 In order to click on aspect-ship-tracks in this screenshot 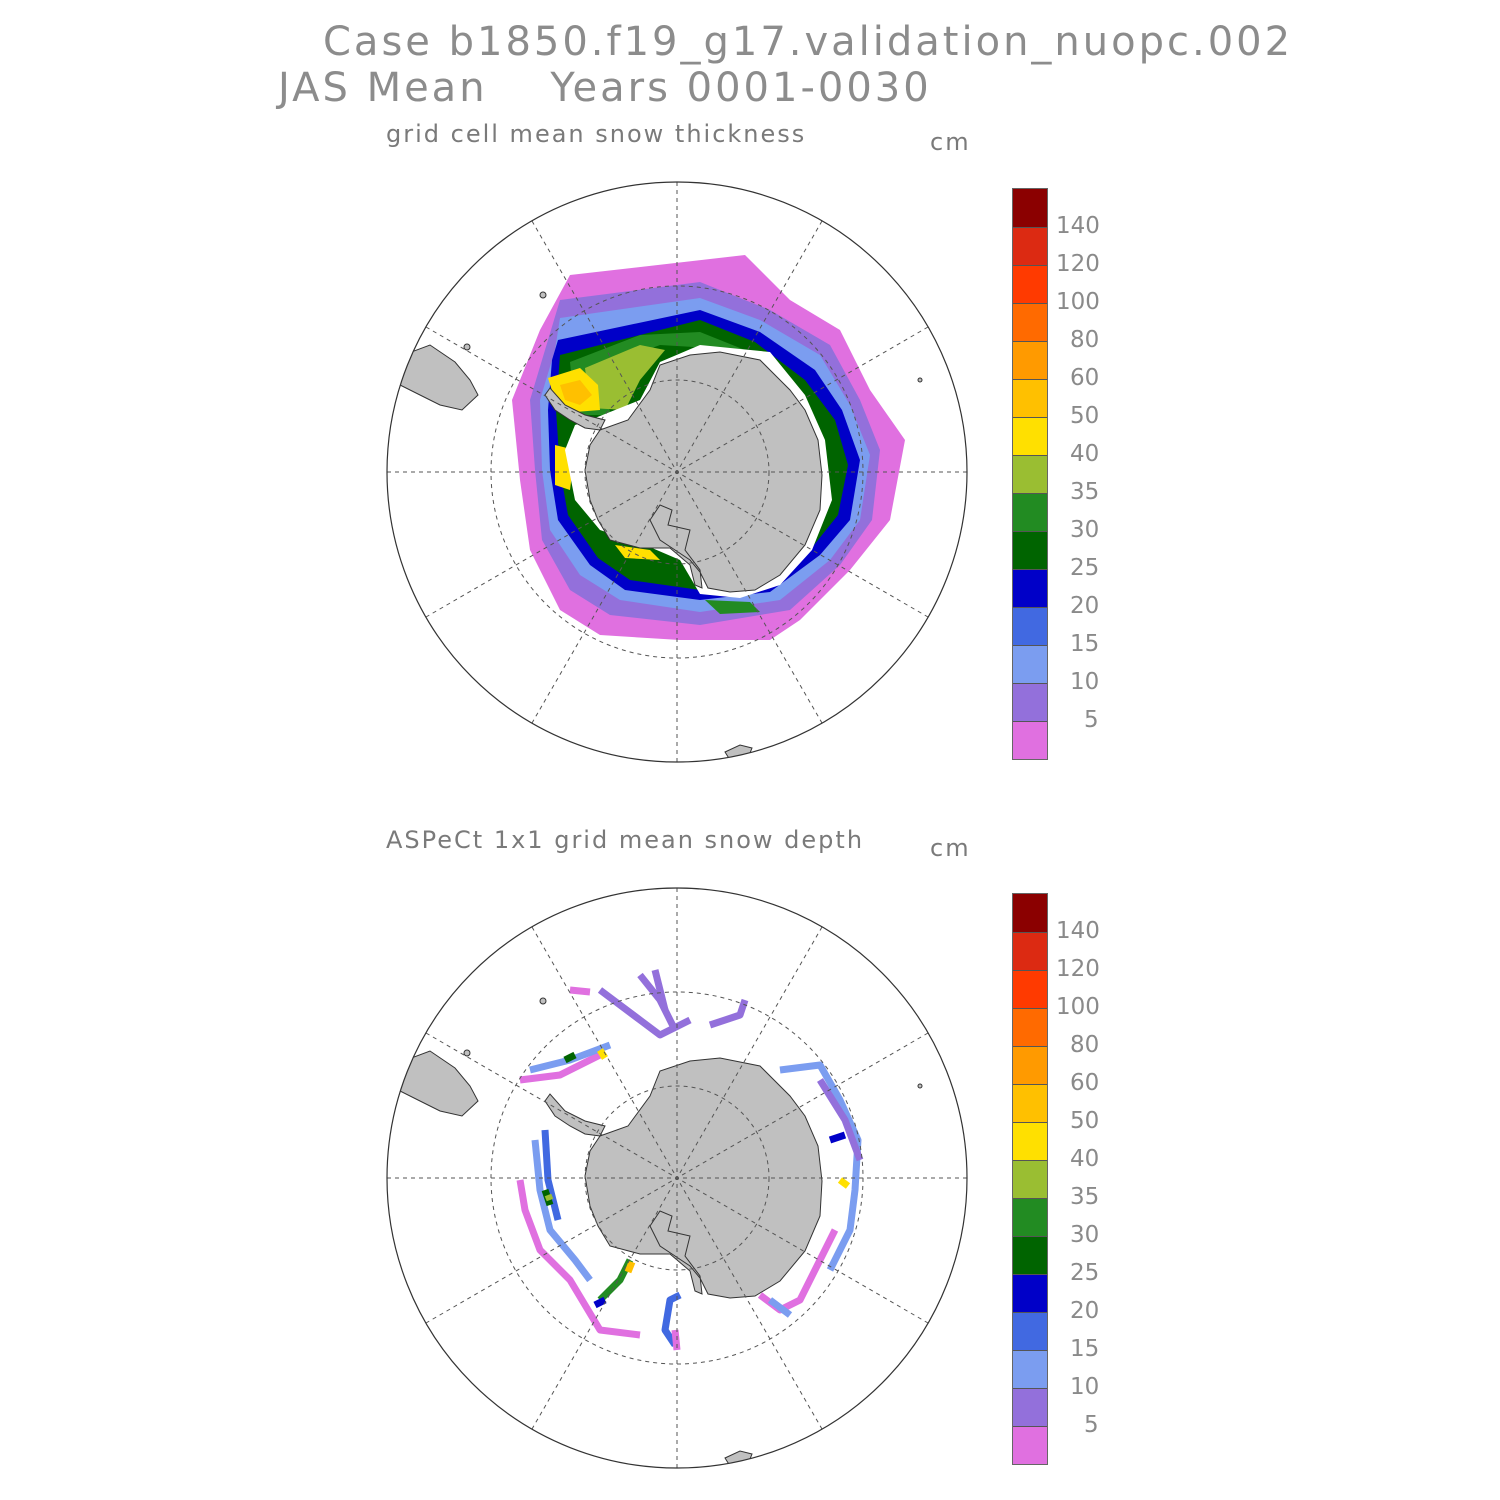, I will do `click(690, 1160)`.